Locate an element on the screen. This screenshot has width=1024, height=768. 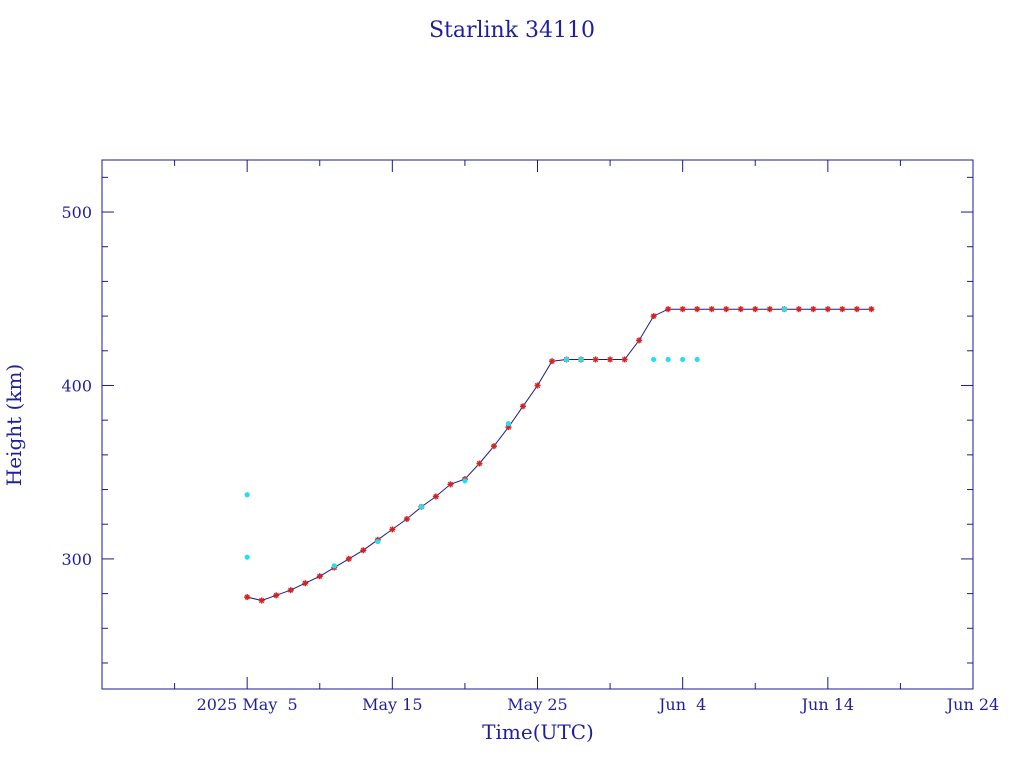
y-tick-label: 400 is located at coordinates (76, 385).